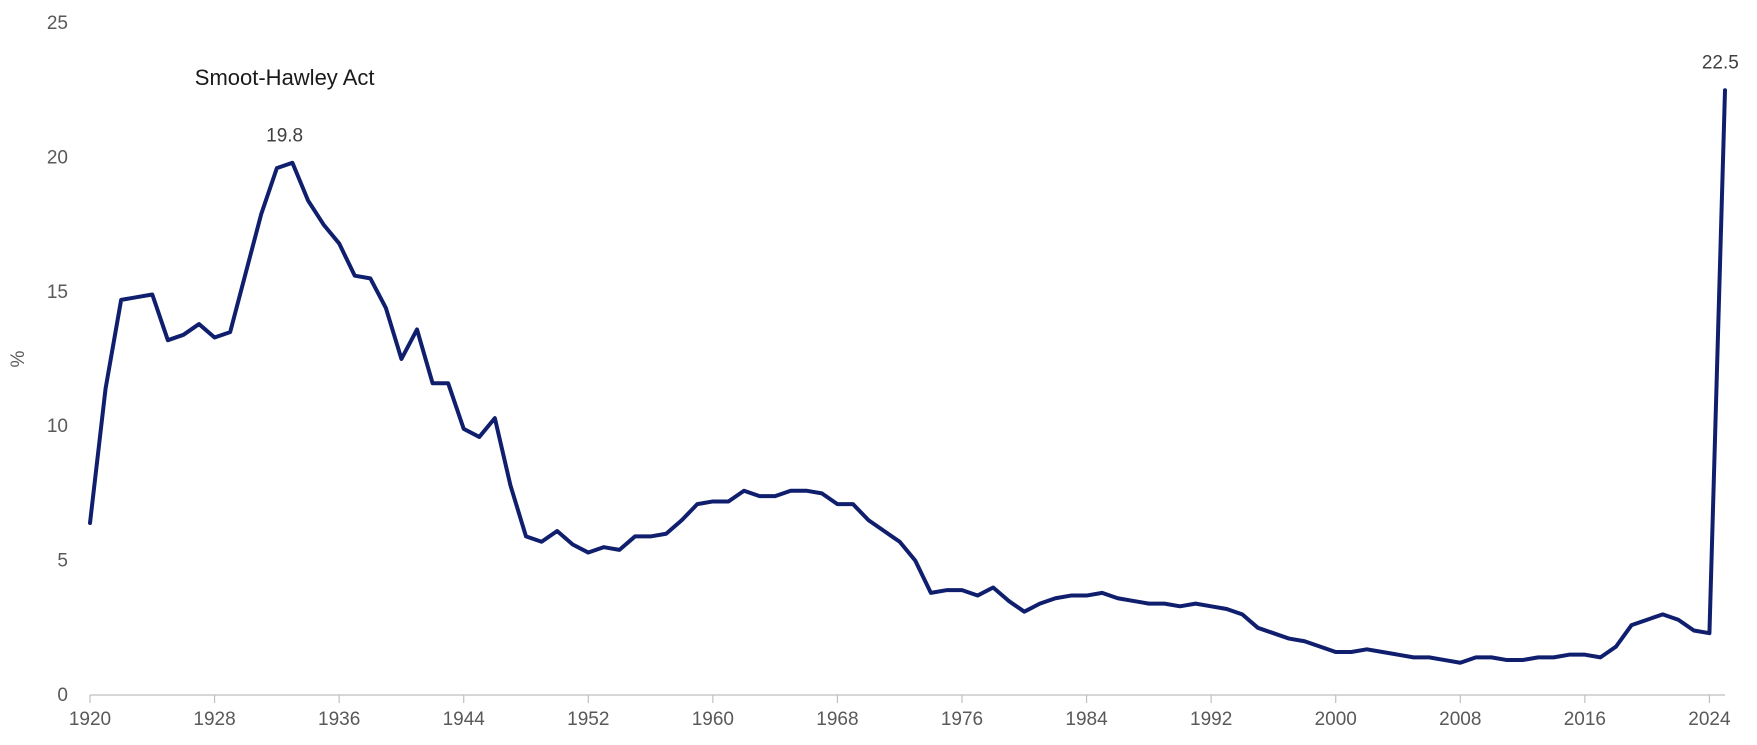  I want to click on x-tick-label: 2000, so click(1336, 719).